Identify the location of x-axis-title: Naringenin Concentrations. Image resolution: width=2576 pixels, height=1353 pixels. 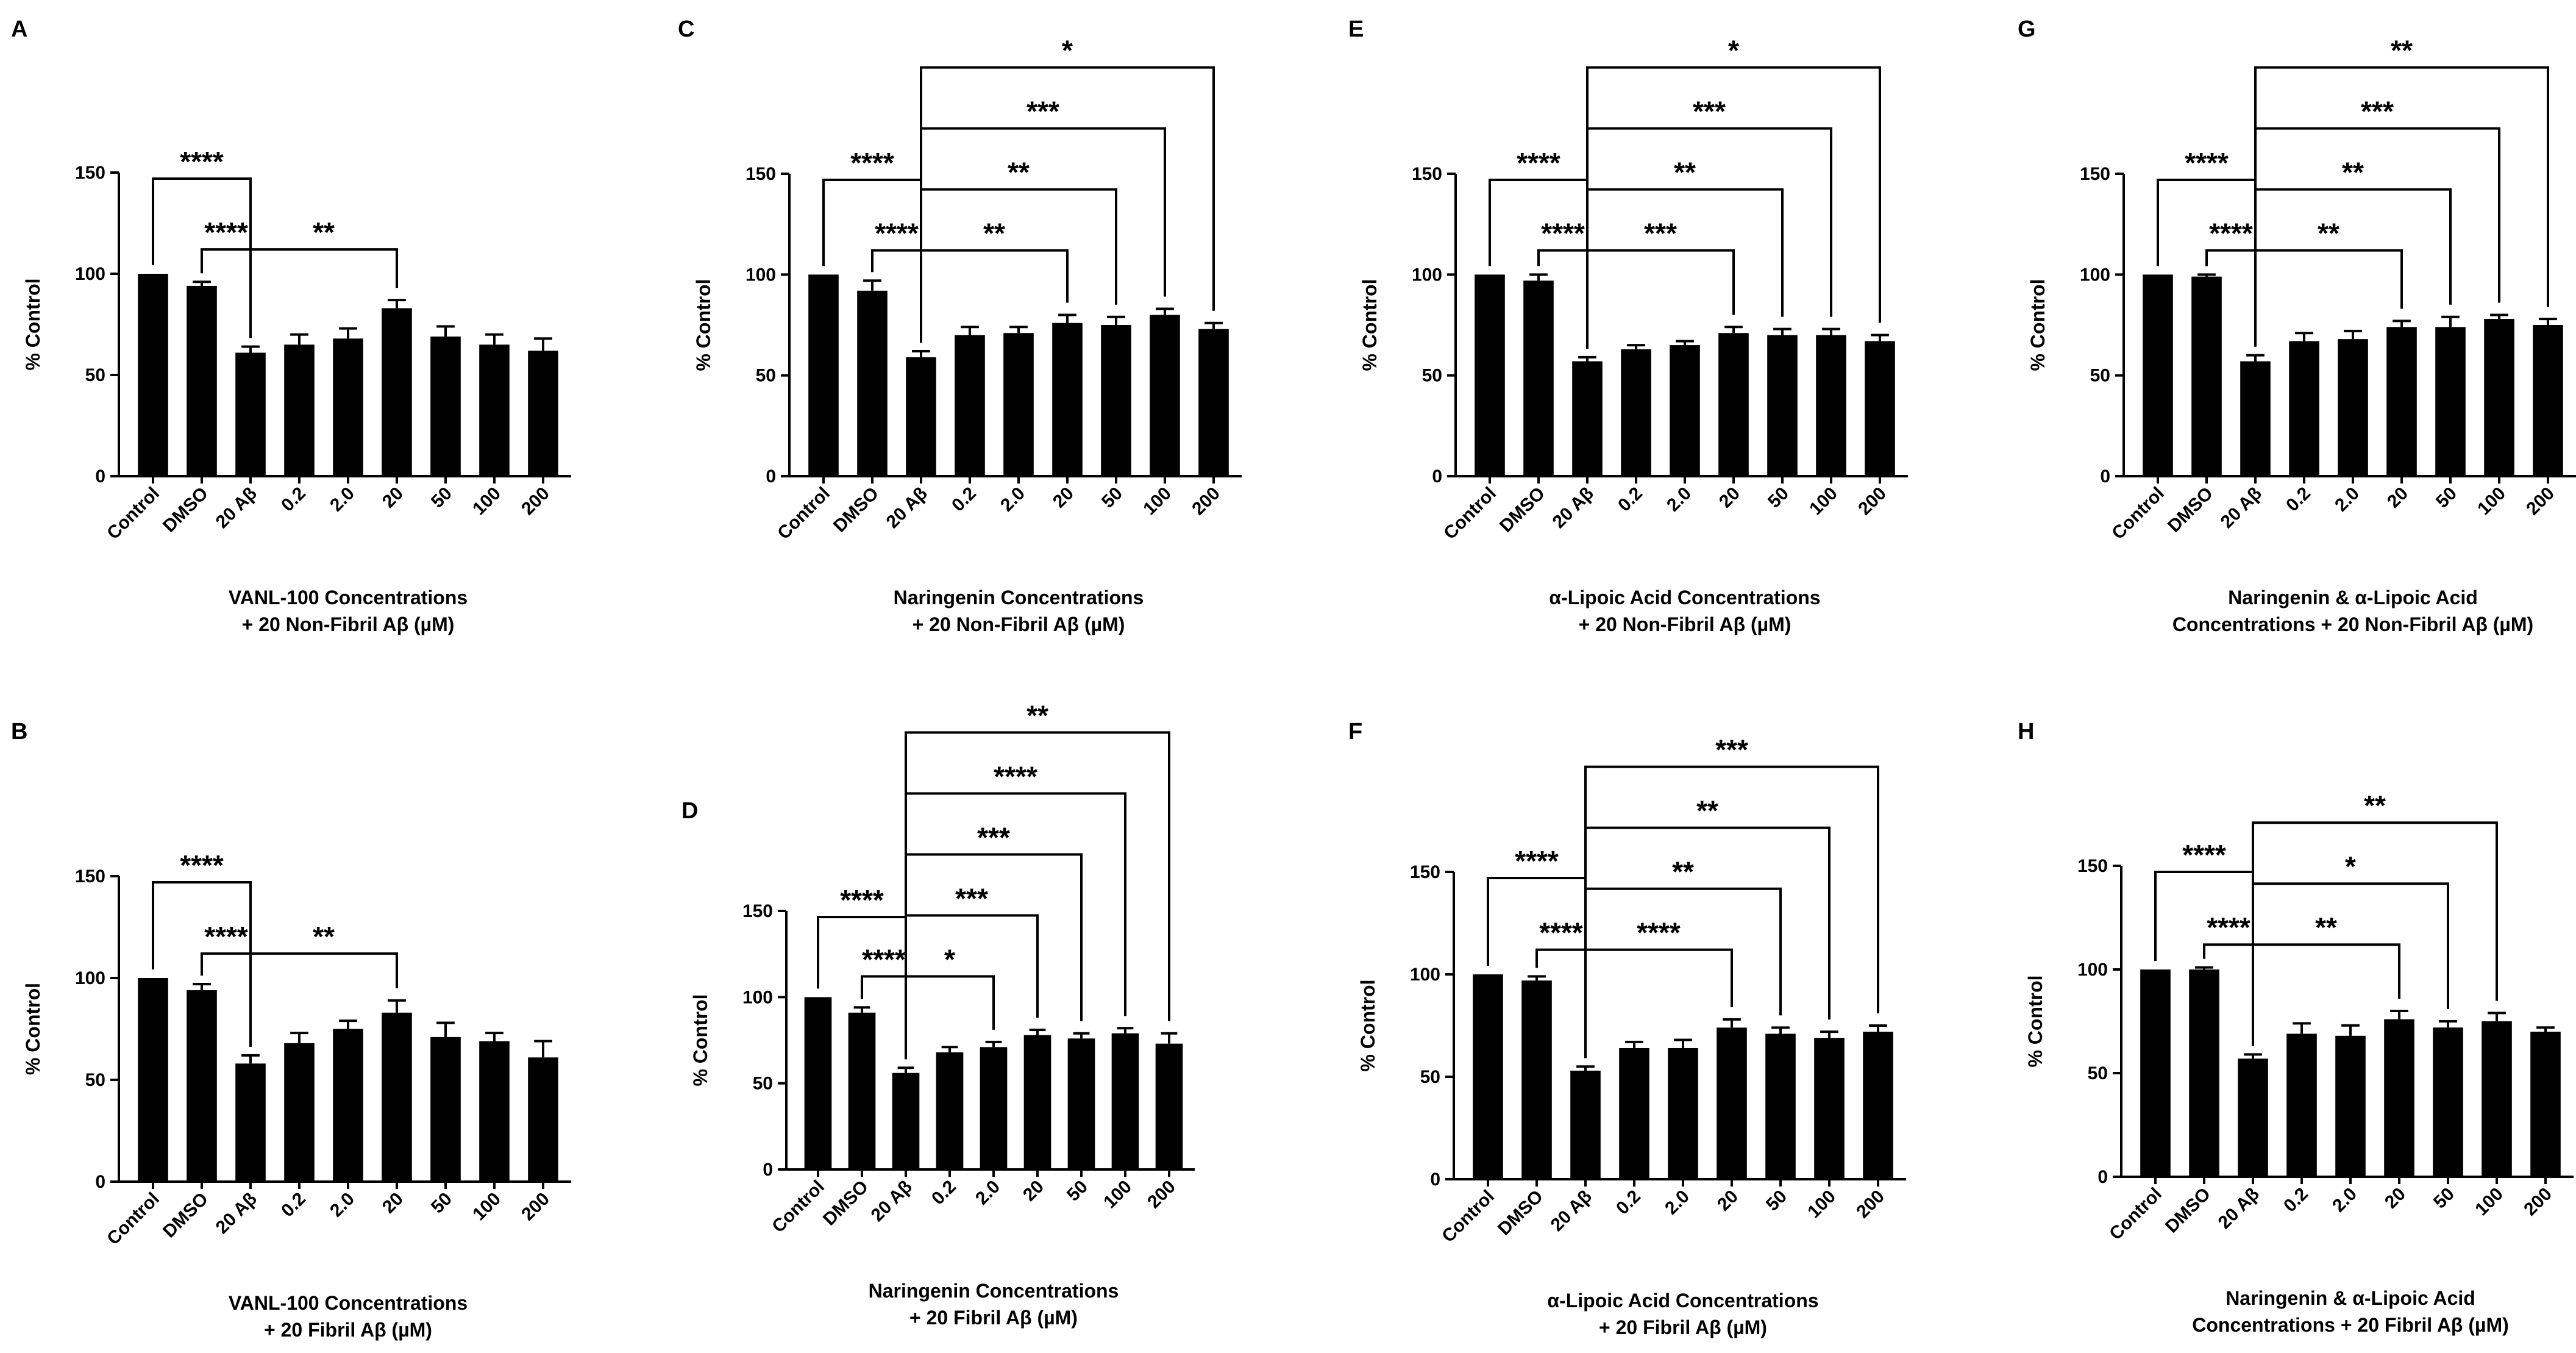
(994, 1291).